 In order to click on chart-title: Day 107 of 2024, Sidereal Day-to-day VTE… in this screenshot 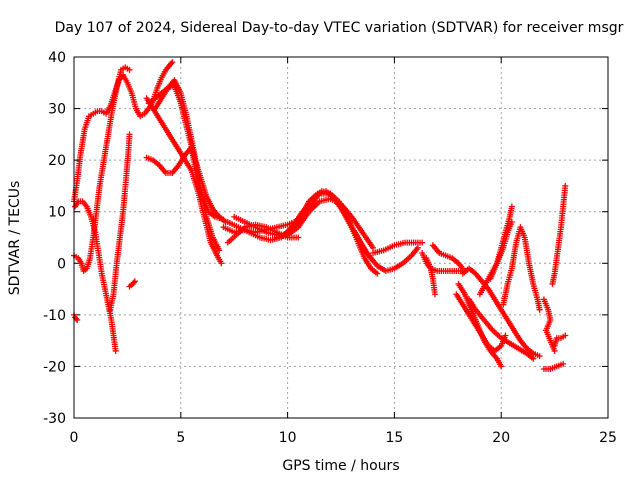, I will do `click(339, 28)`.